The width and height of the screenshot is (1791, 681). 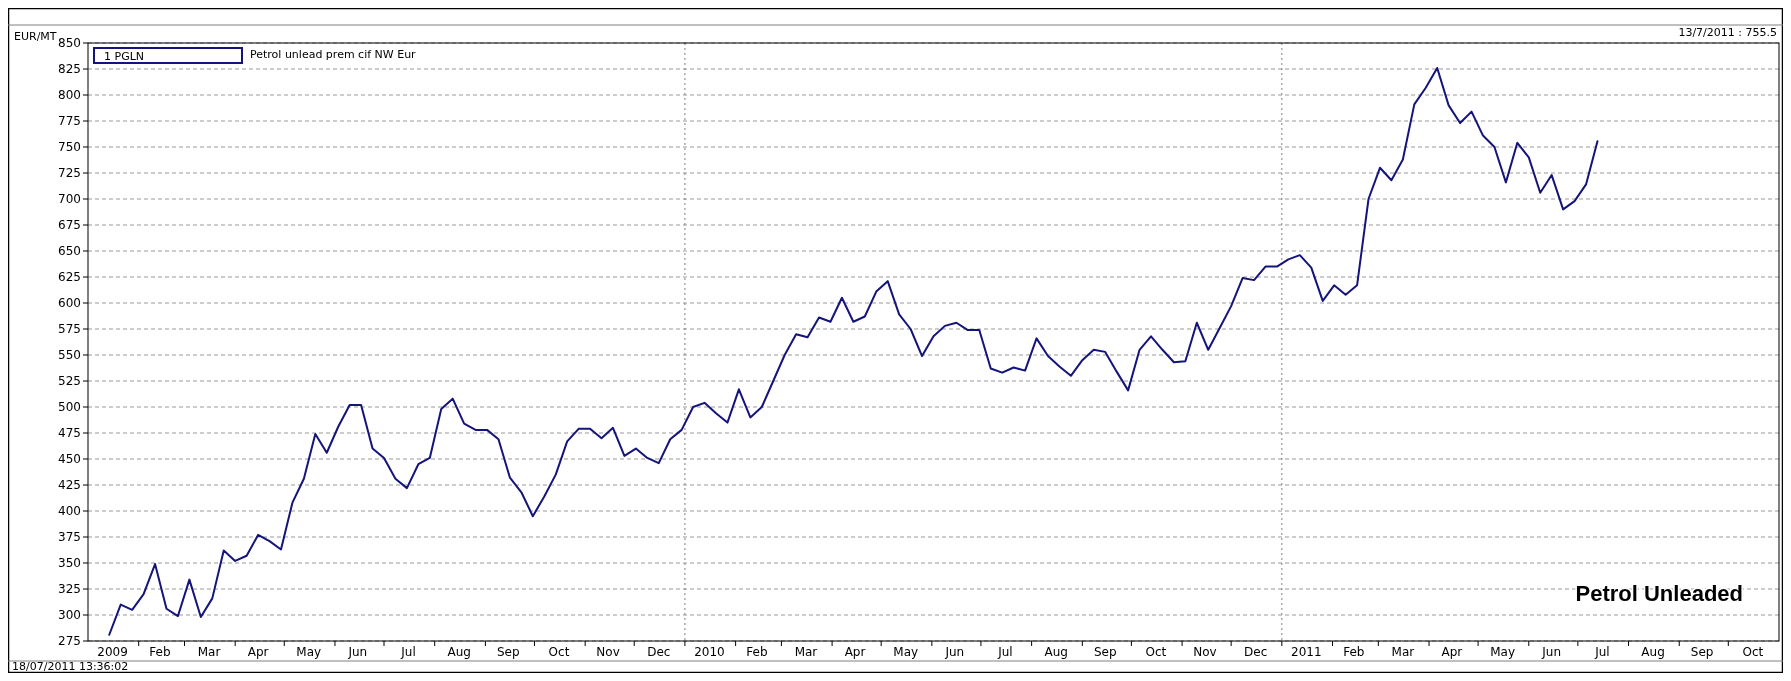 I want to click on y-tick-label: 575, so click(x=69, y=329).